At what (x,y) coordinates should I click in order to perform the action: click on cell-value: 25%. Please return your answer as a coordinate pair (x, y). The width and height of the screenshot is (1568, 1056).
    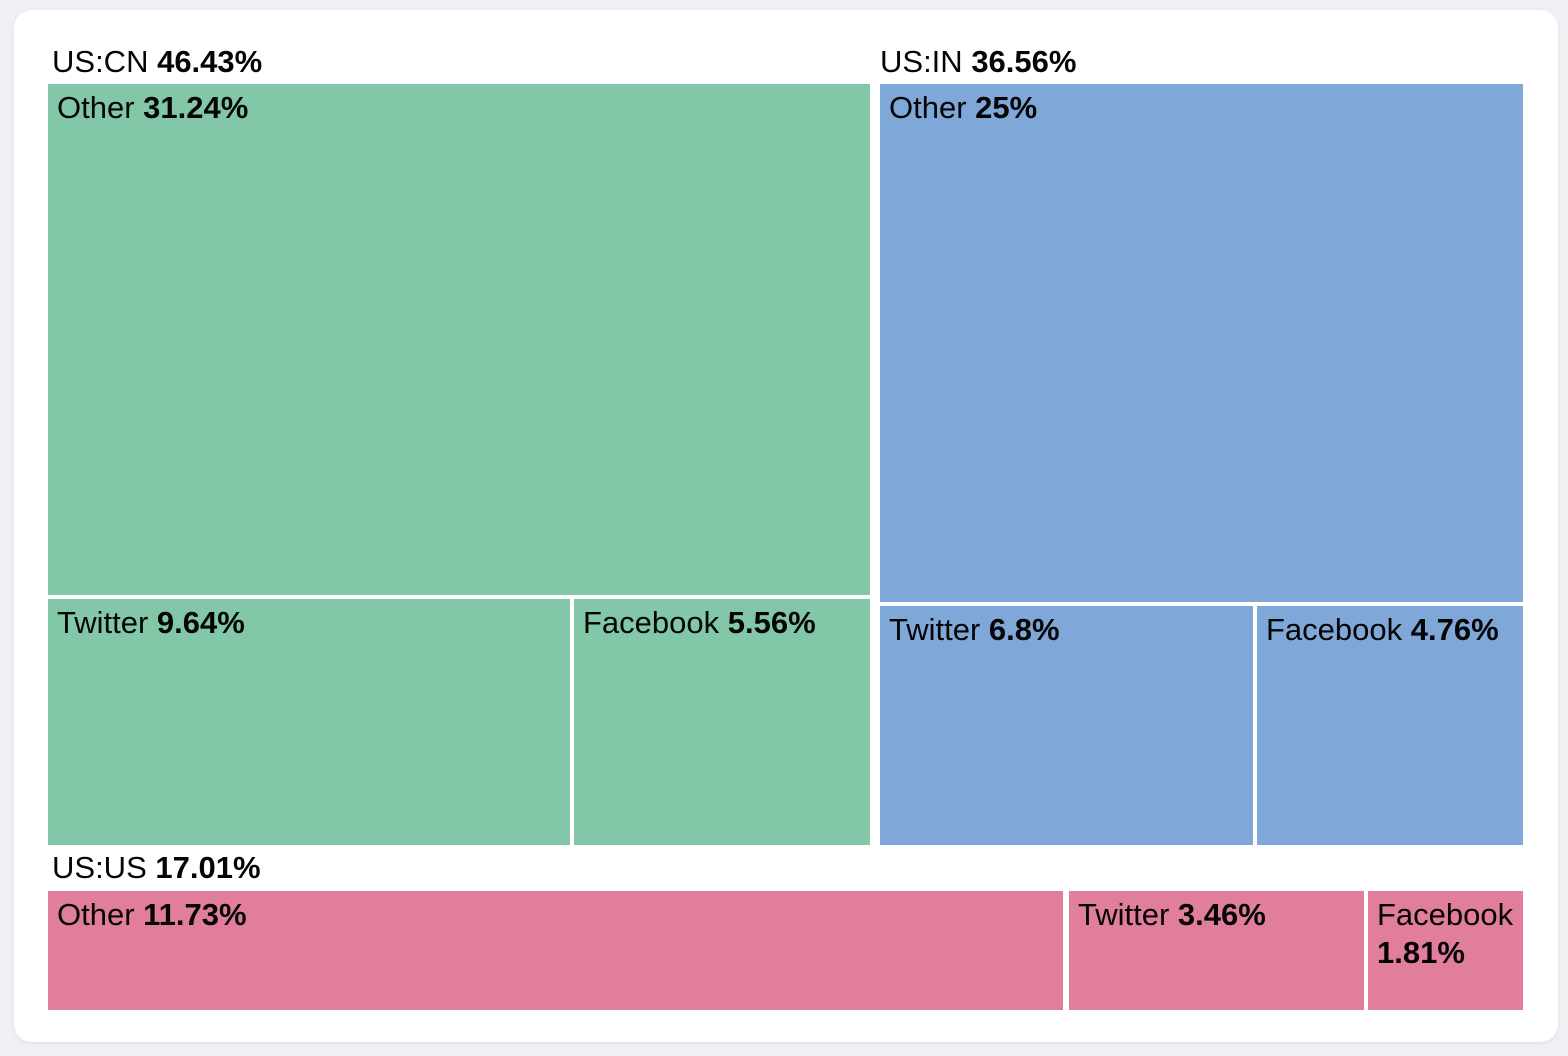
    Looking at the image, I should click on (1006, 107).